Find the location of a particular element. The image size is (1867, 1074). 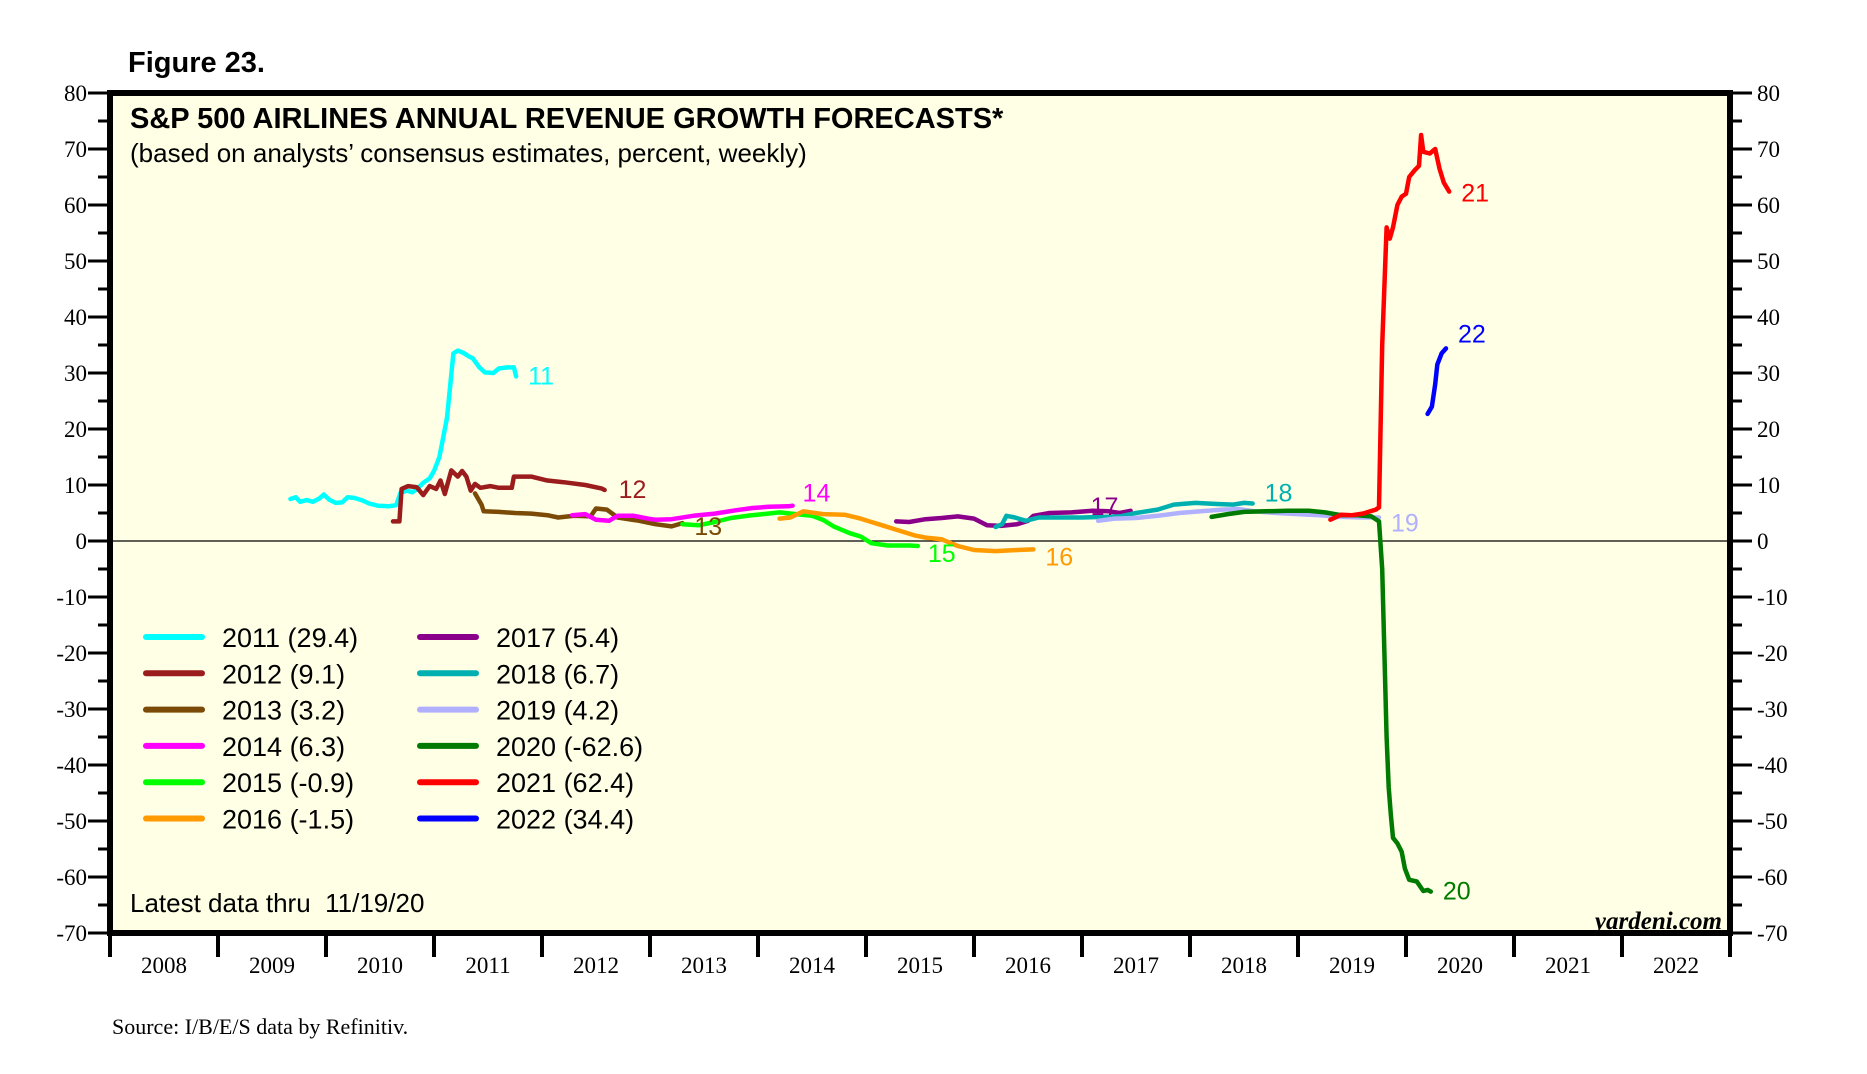

y-tick-label-right: 40 is located at coordinates (1768, 317).